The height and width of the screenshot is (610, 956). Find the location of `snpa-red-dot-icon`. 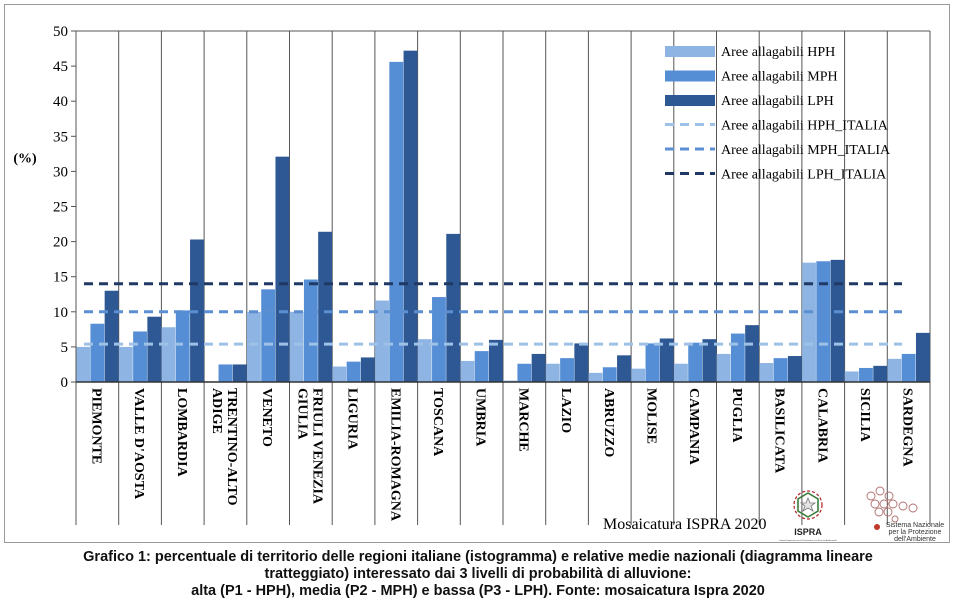

snpa-red-dot-icon is located at coordinates (877, 527).